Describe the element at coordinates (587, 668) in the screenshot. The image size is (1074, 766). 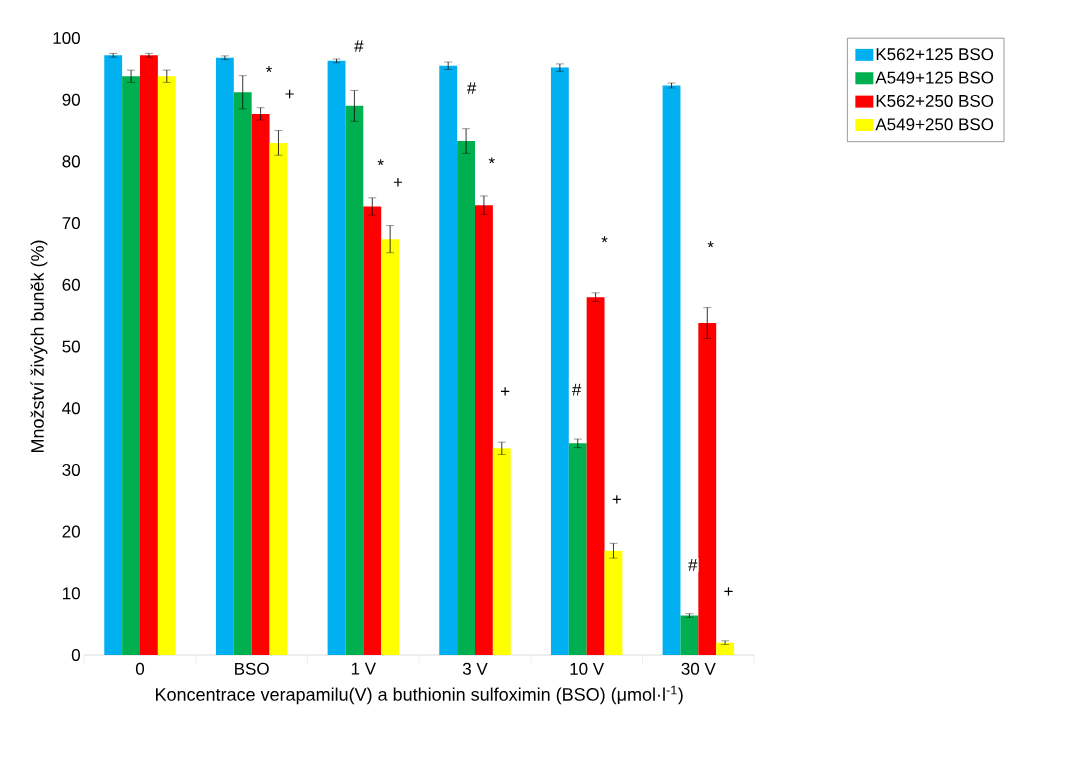
I see `x-tick-label: 10 V` at that location.